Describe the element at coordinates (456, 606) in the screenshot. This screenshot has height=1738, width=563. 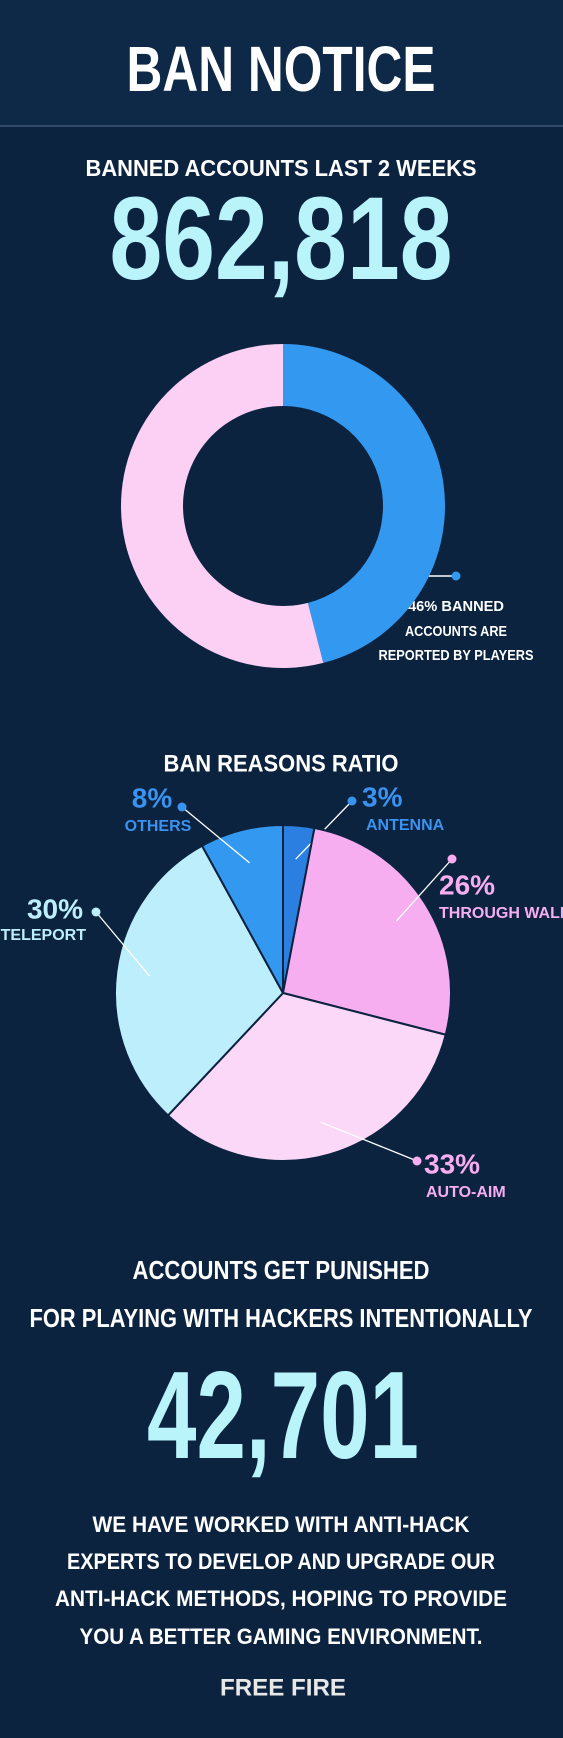
I see `donut-annotation: 46% BANNED` at that location.